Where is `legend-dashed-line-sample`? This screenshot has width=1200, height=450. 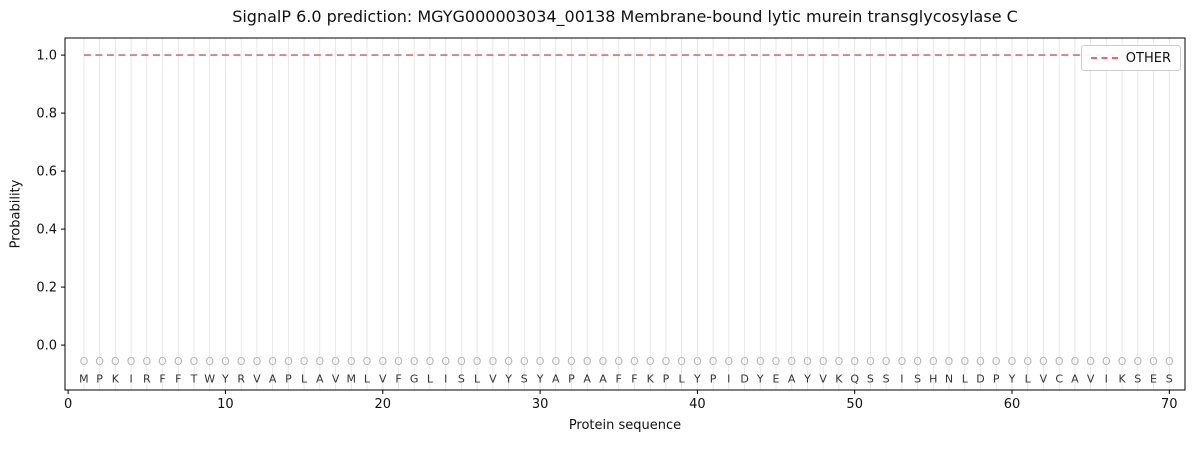 legend-dashed-line-sample is located at coordinates (1104, 58).